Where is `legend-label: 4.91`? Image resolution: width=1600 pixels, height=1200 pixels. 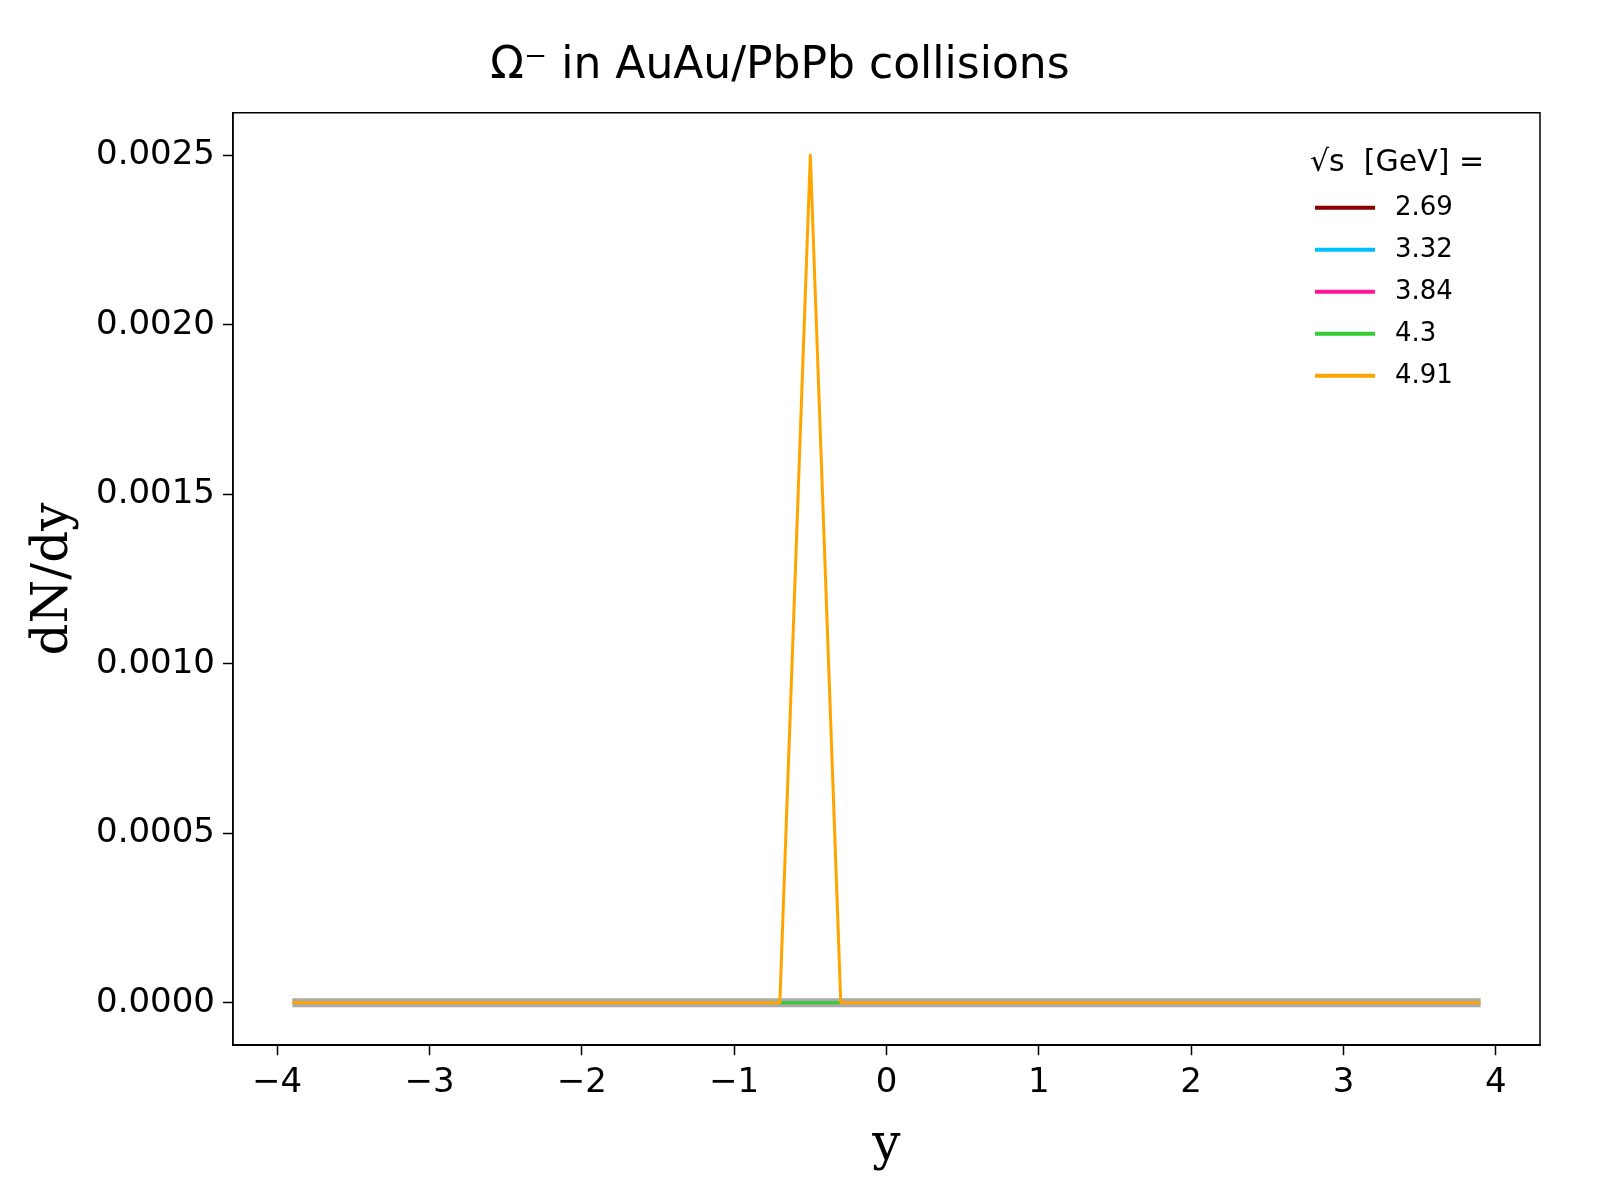 legend-label: 4.91 is located at coordinates (1424, 373).